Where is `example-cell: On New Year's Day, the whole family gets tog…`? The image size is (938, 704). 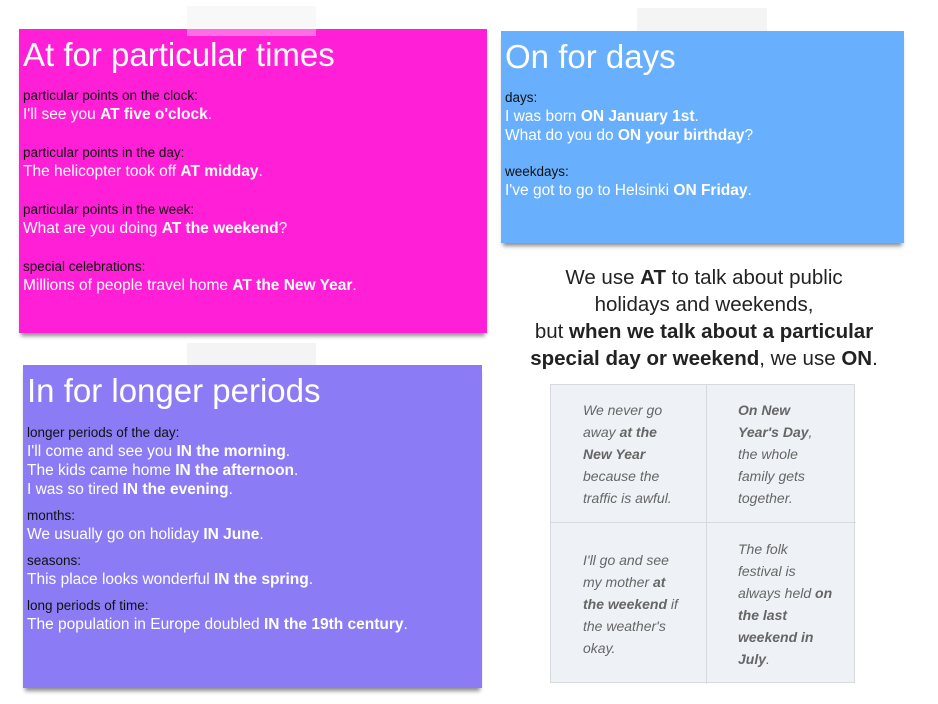
example-cell: On New Year's Day, the whole family gets tog… is located at coordinates (781, 454).